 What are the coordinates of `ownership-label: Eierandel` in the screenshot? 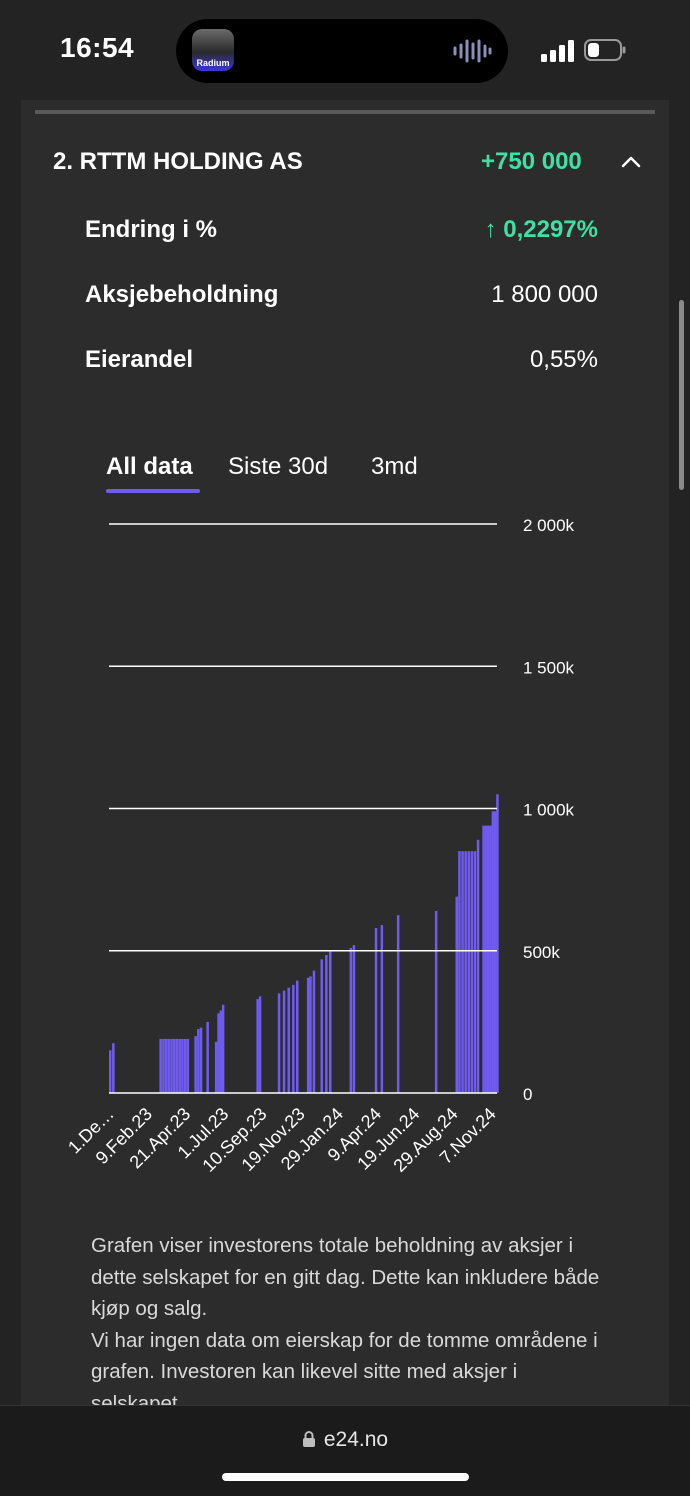 It's located at (139, 359).